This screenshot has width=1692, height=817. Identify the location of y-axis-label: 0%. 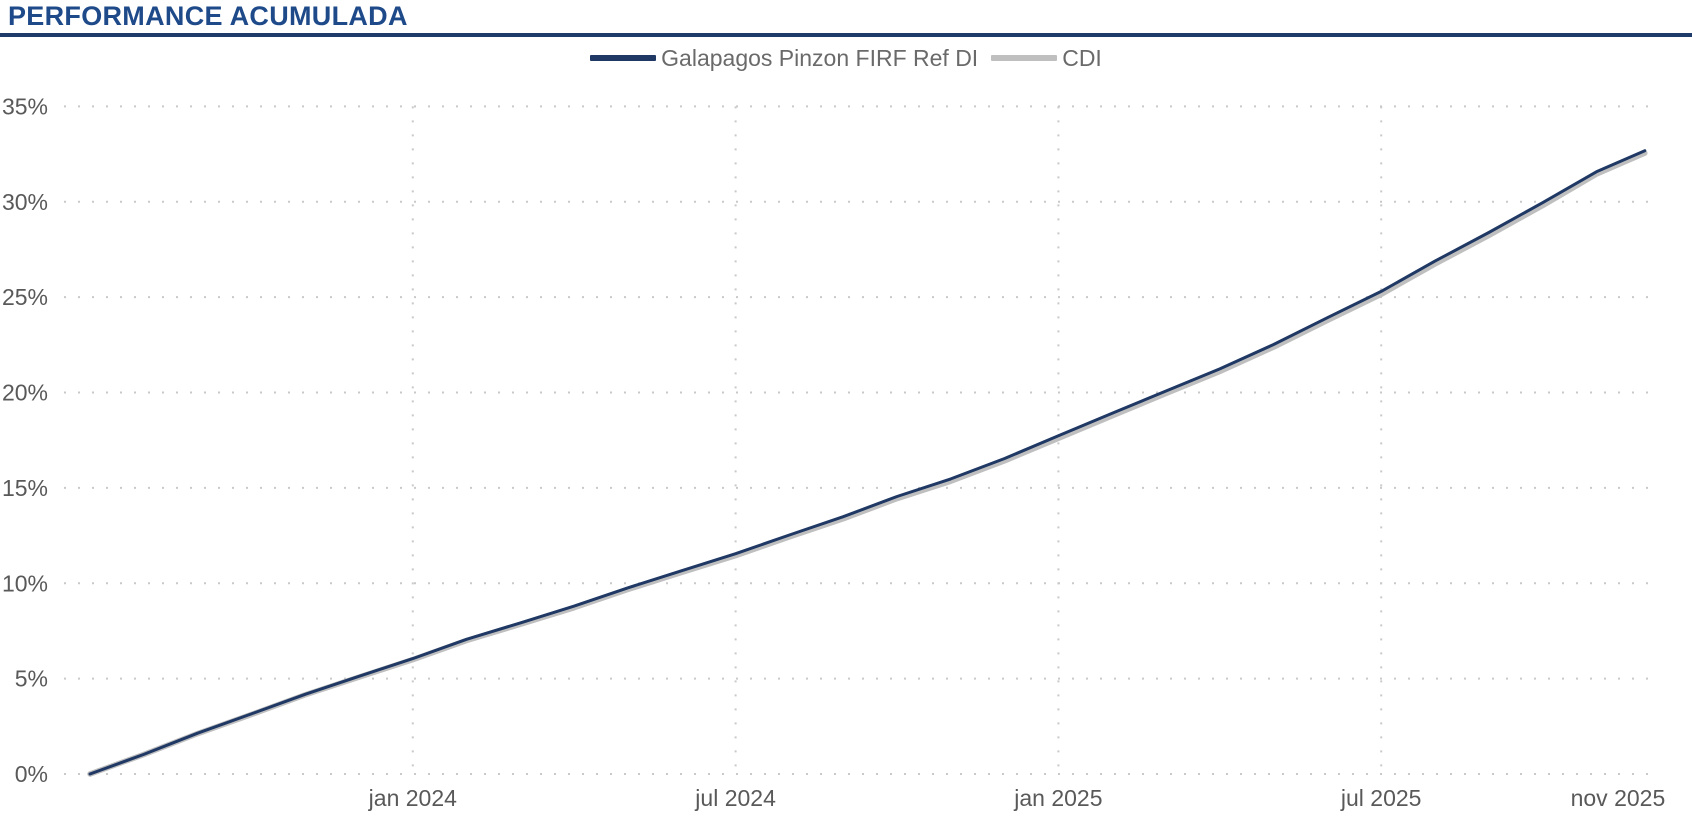
(31, 774).